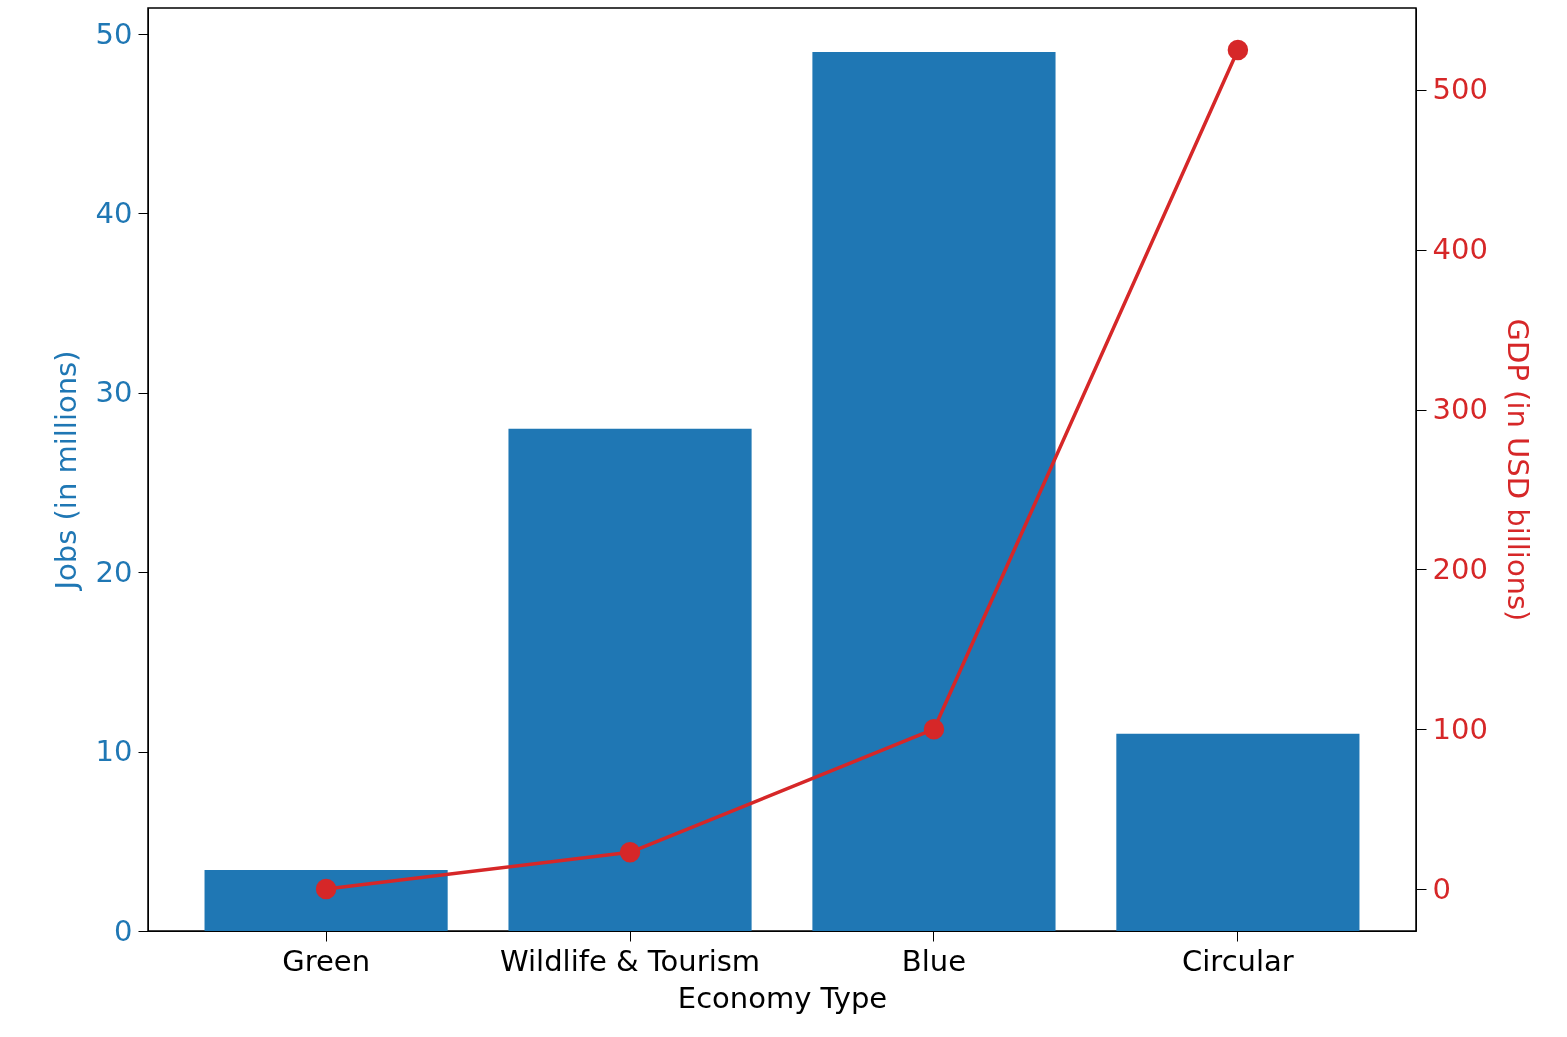 The width and height of the screenshot is (1567, 1037). What do you see at coordinates (326, 960) in the screenshot?
I see `x-tick-label: Green` at bounding box center [326, 960].